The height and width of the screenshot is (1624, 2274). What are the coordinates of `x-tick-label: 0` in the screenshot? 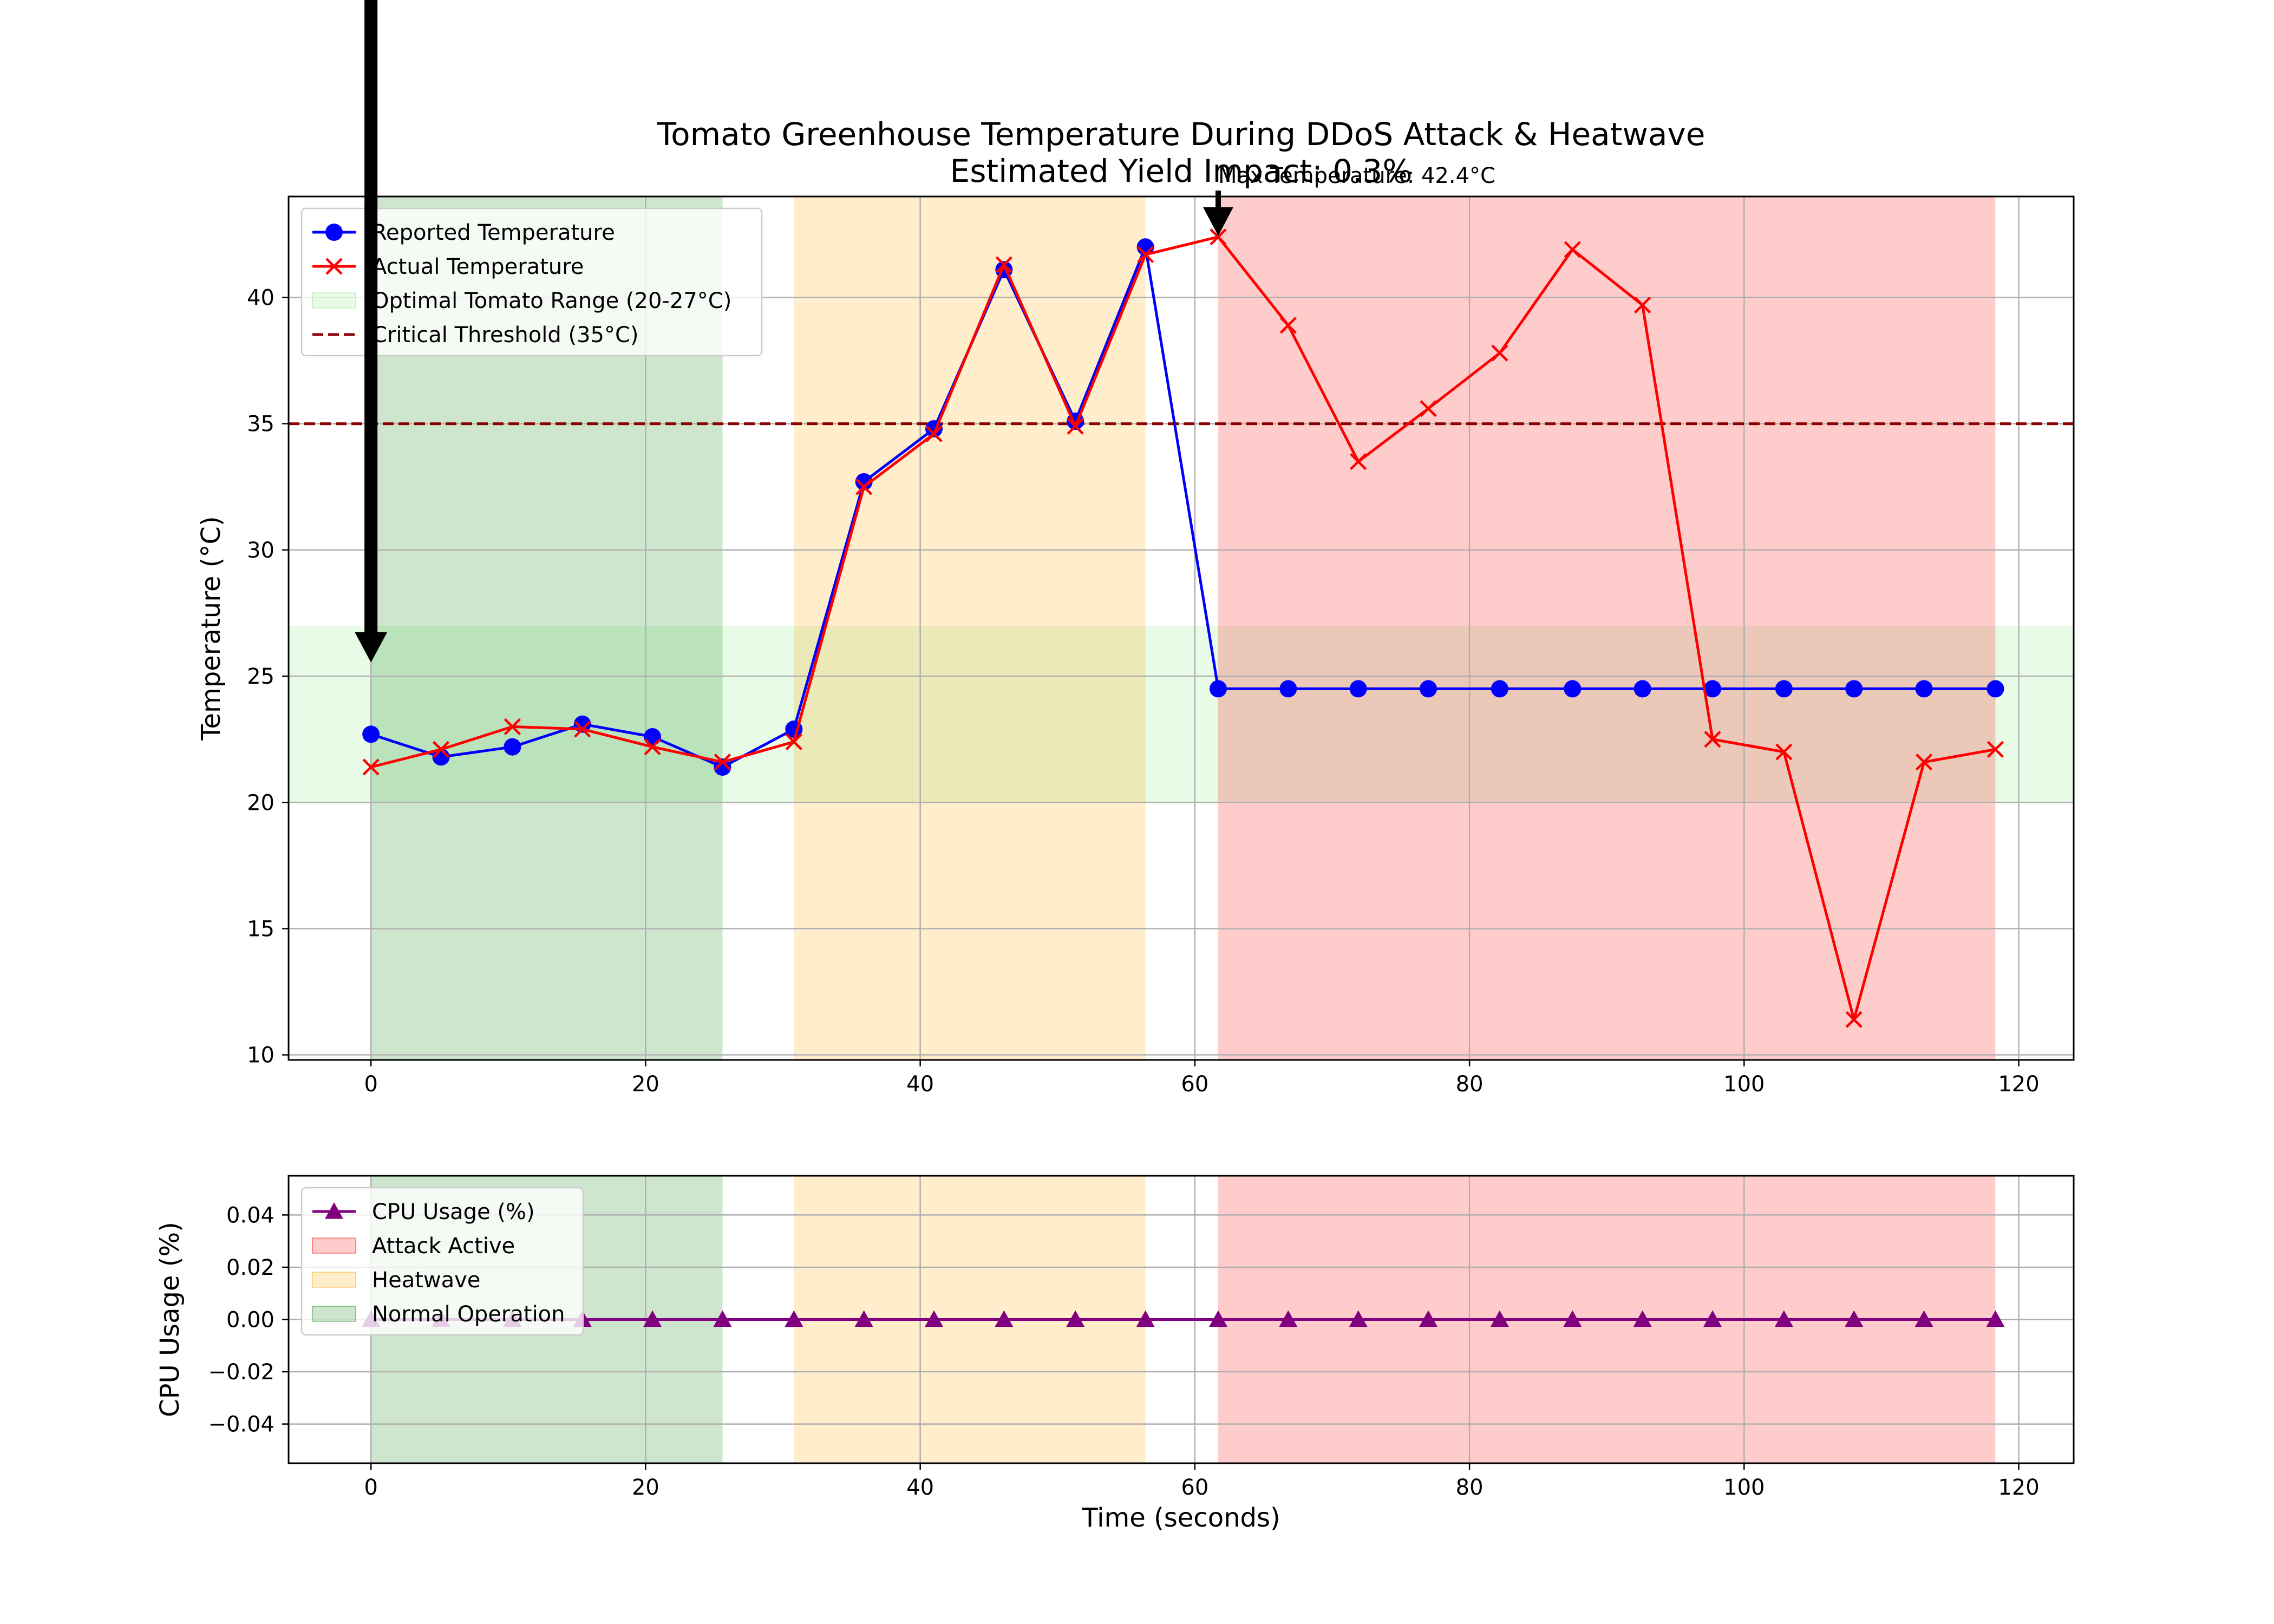 It's located at (370, 1084).